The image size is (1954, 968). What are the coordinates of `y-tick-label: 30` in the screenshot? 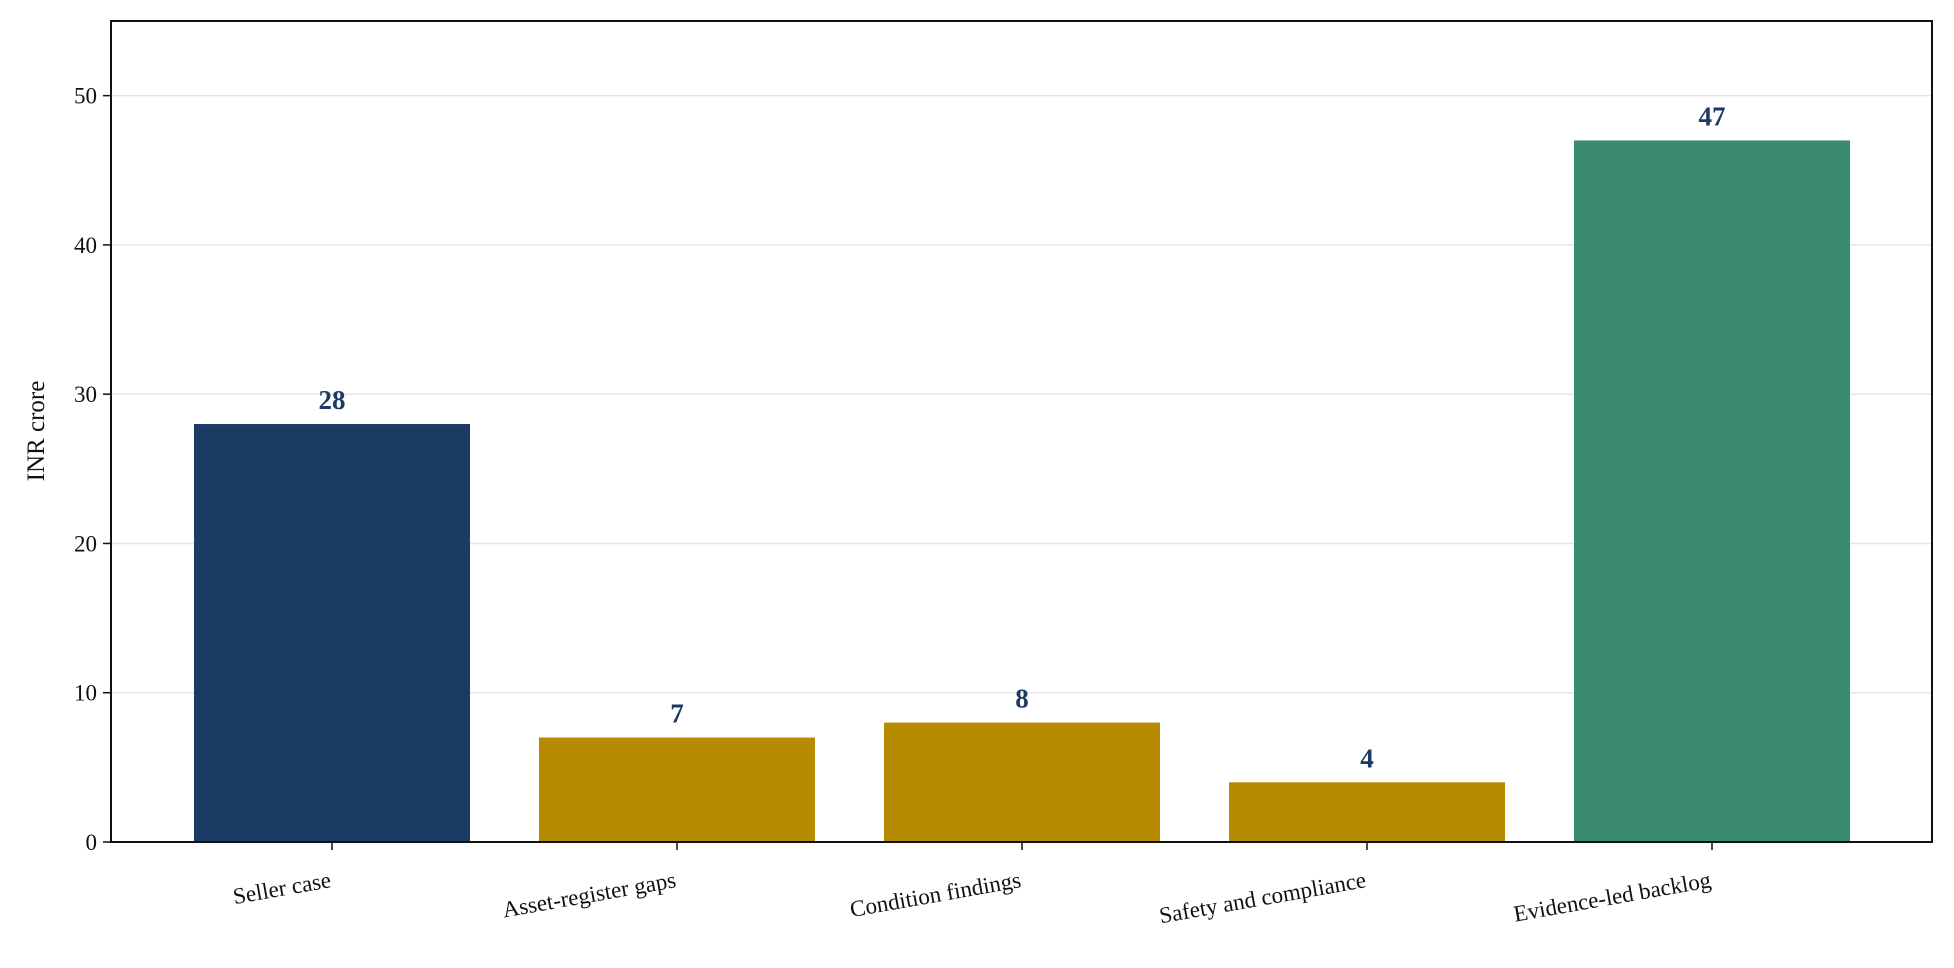 It's located at (85, 394).